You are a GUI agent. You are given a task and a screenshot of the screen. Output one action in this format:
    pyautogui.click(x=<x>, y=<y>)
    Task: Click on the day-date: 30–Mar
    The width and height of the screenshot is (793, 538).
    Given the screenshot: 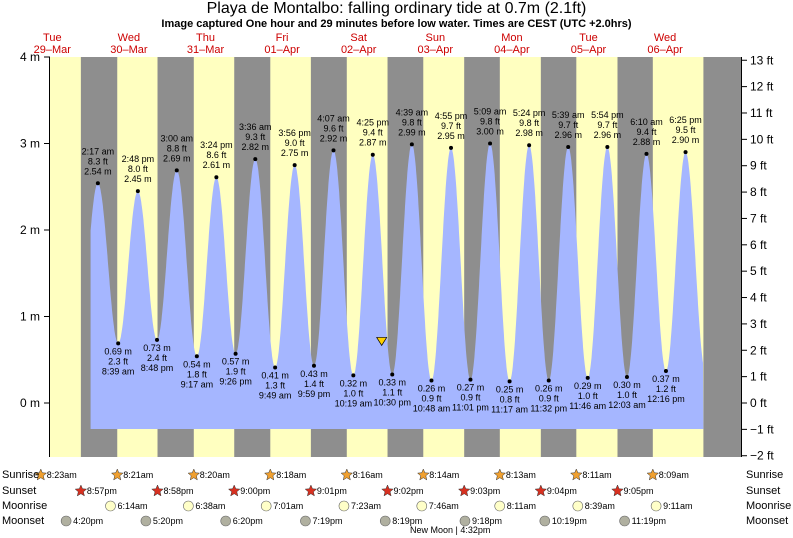 What is the action you would take?
    pyautogui.click(x=129, y=50)
    